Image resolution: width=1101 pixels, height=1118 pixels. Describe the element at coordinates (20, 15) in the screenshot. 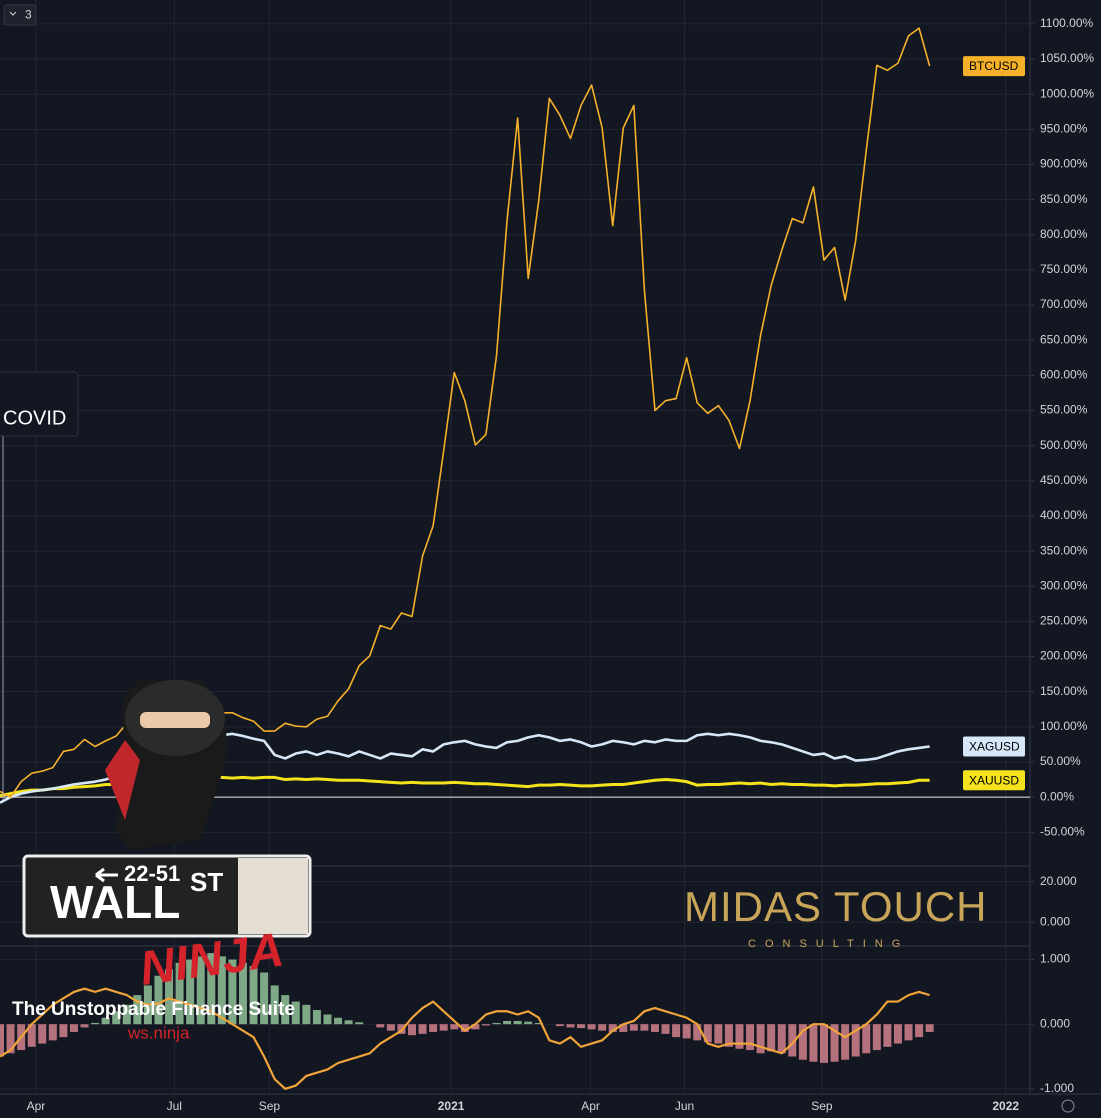

I see `pane-toggle: 3` at that location.